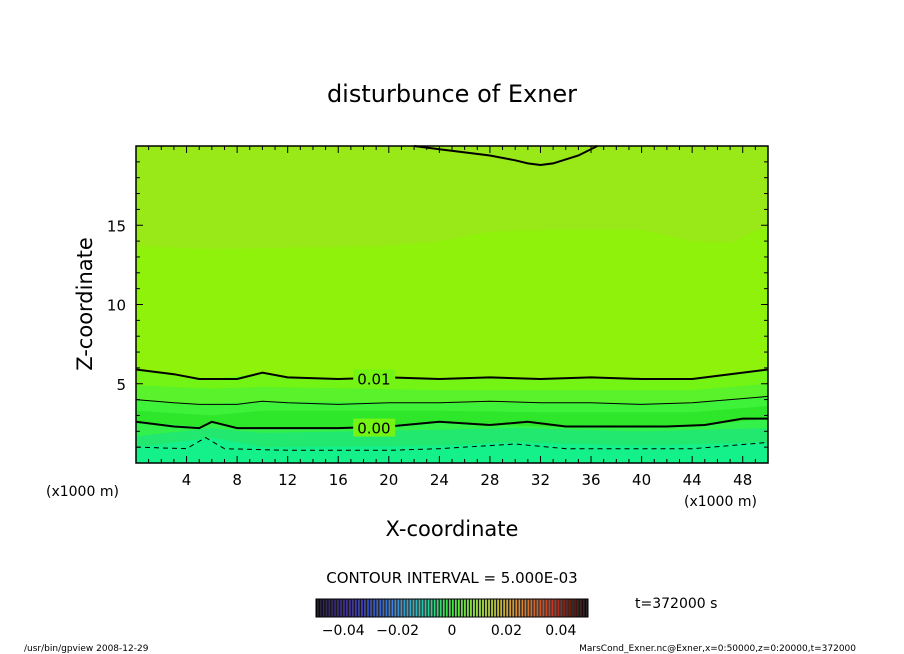 The width and height of the screenshot is (904, 654). What do you see at coordinates (187, 480) in the screenshot?
I see `x-tick-label: 4` at bounding box center [187, 480].